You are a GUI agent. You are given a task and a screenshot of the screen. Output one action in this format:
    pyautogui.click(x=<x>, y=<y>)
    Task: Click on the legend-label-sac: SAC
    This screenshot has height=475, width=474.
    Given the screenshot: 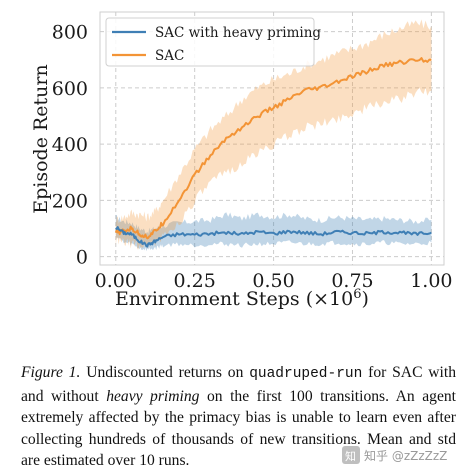 What is the action you would take?
    pyautogui.click(x=169, y=56)
    